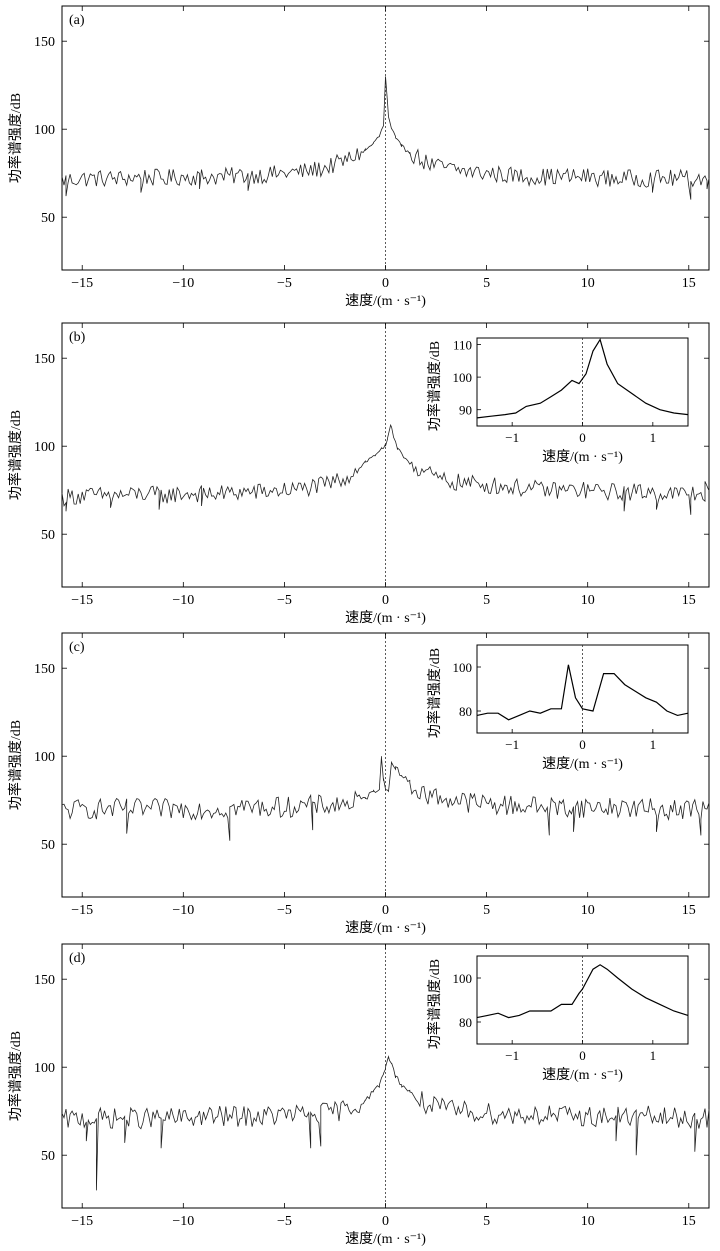  What do you see at coordinates (77, 958) in the screenshot?
I see `panel-label: (d)` at bounding box center [77, 958].